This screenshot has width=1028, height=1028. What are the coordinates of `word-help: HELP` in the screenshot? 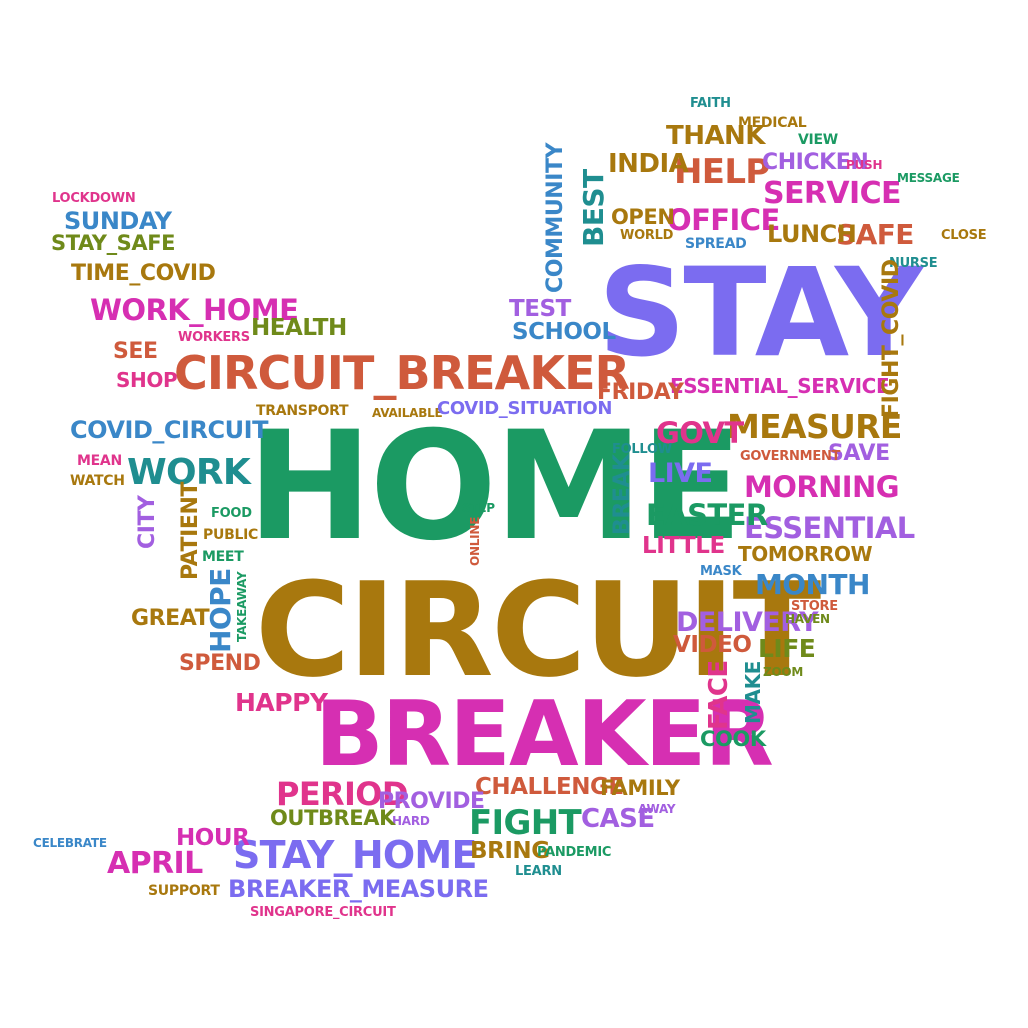 It's located at (722, 172).